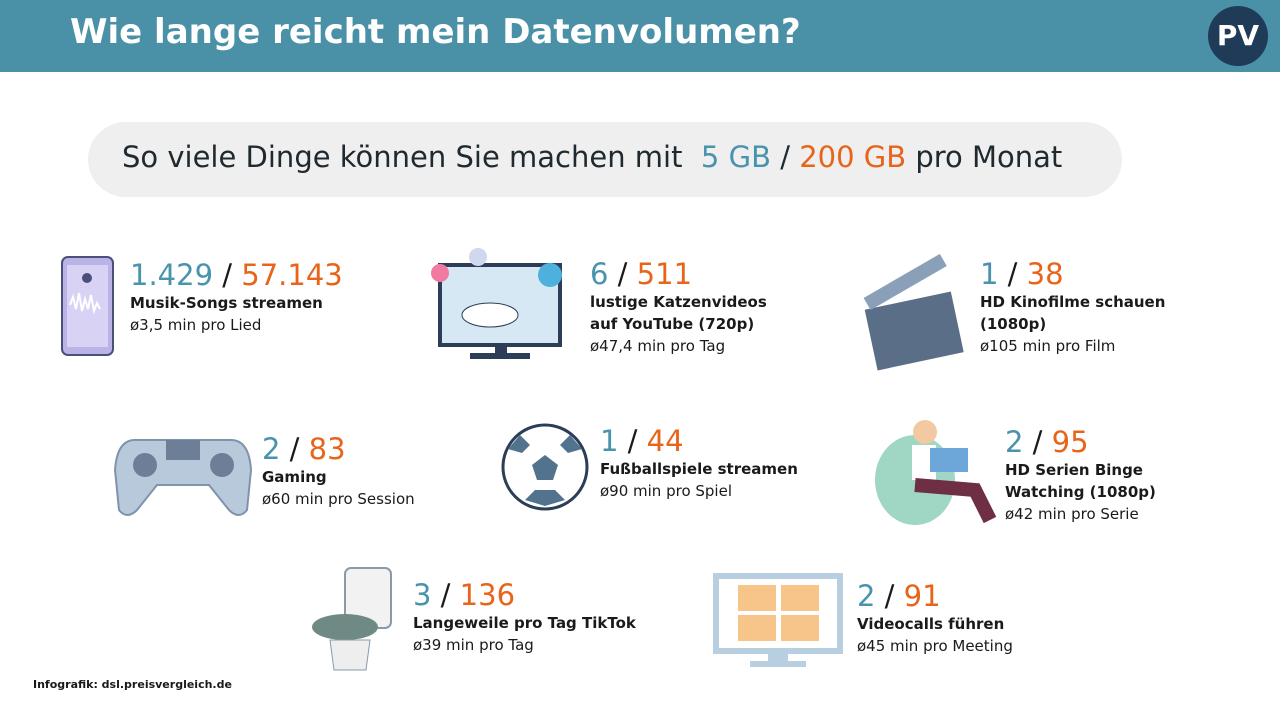 The width and height of the screenshot is (1280, 720). Describe the element at coordinates (931, 624) in the screenshot. I see `item-label: Videocalls führen` at that location.